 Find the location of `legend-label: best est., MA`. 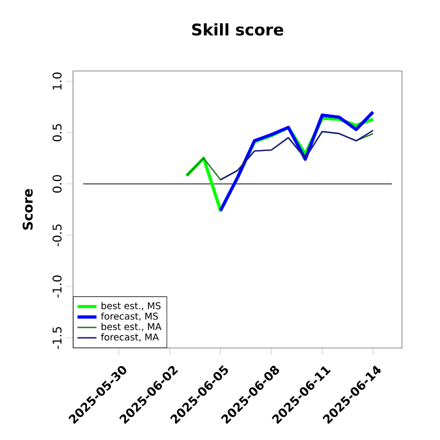

legend-label: best est., MA is located at coordinates (132, 327).